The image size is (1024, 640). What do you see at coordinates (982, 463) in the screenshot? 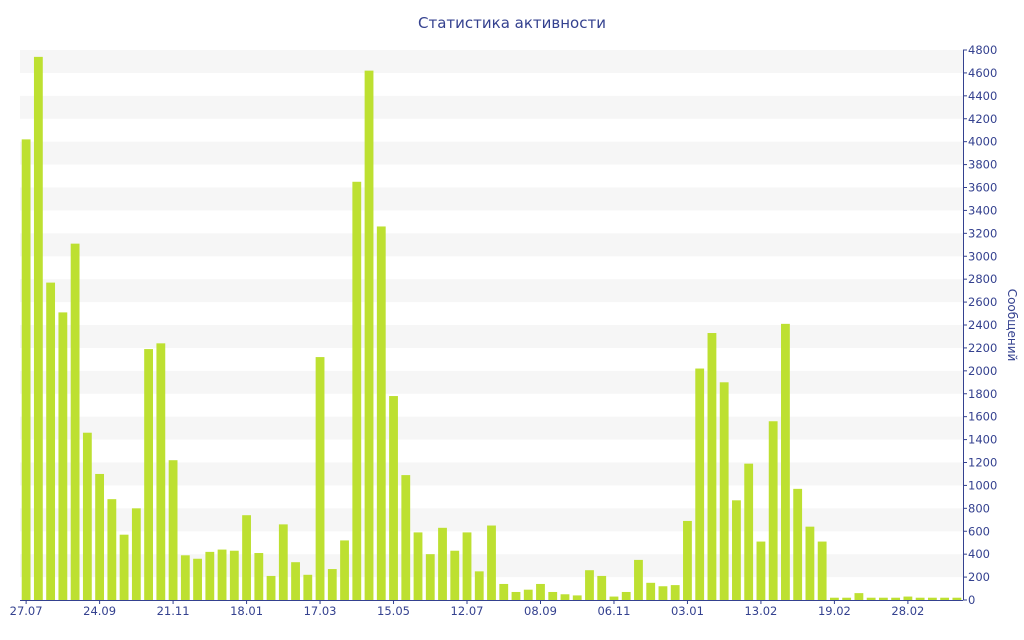
I see `y-tick-label: 1200` at bounding box center [982, 463].